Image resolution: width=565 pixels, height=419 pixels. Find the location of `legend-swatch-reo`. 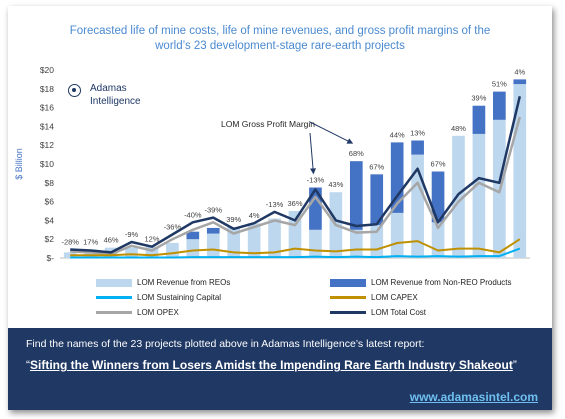

legend-swatch-reo is located at coordinates (114, 282).